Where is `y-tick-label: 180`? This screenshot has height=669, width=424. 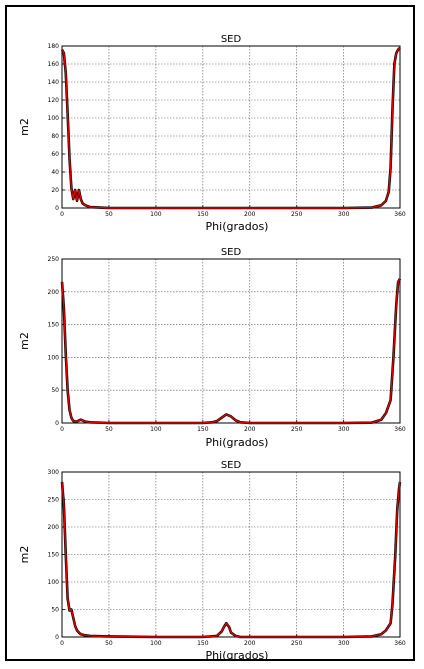
y-tick-label: 180 is located at coordinates (54, 46).